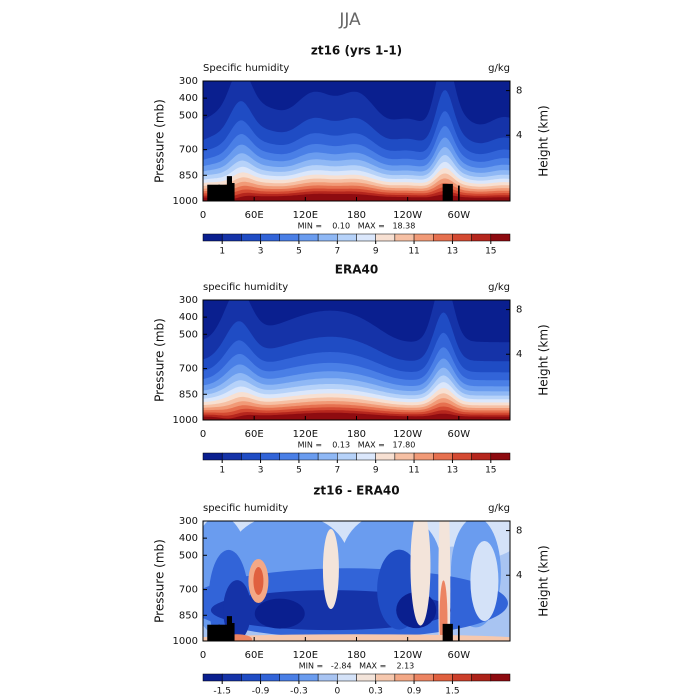 The height and width of the screenshot is (700, 700). Describe the element at coordinates (160, 141) in the screenshot. I see `y-axis-label: Pressure (mb)` at that location.